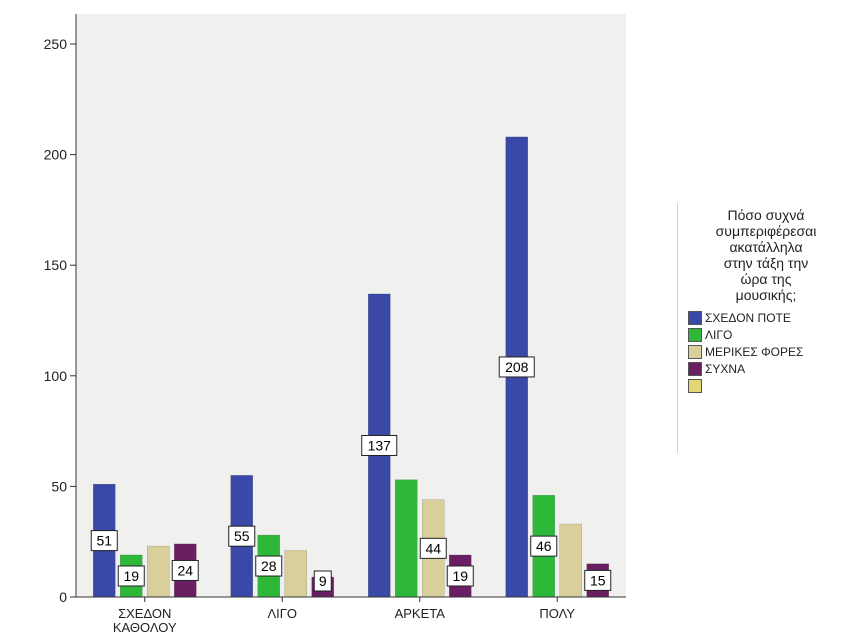  I want to click on legend-items: ΣΧΕΔΟΝ ΠΟΤΕ ΛΙΓΟ ΜΕΡΙΚΕΣ ΦΟΡΕΣ ΣΥΧΝΑ, so click(763, 351).